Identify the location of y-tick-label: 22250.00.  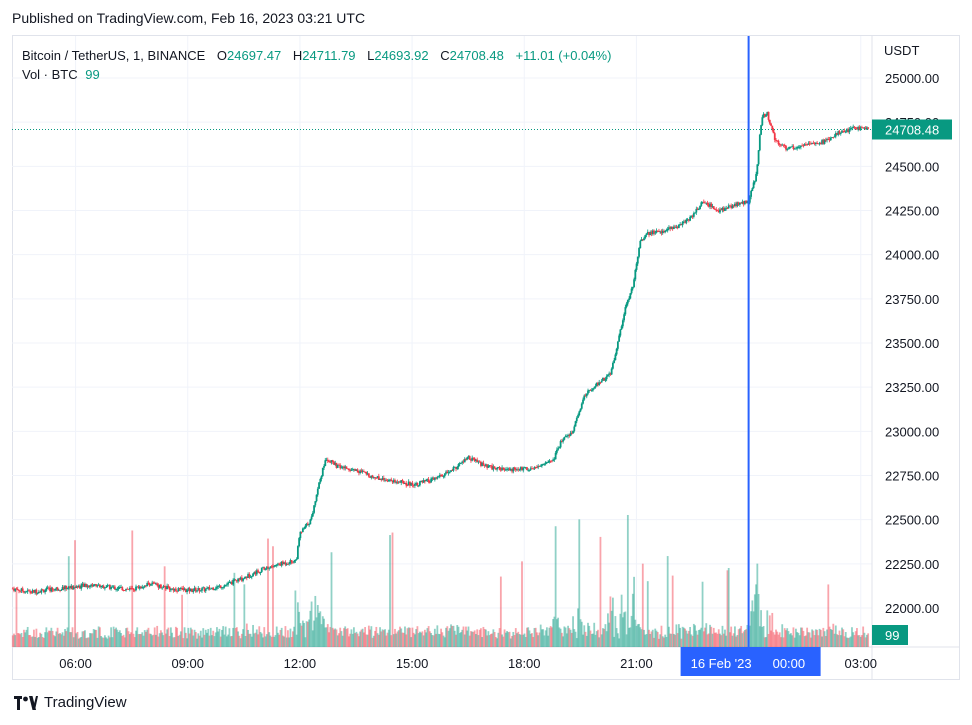
(912, 564).